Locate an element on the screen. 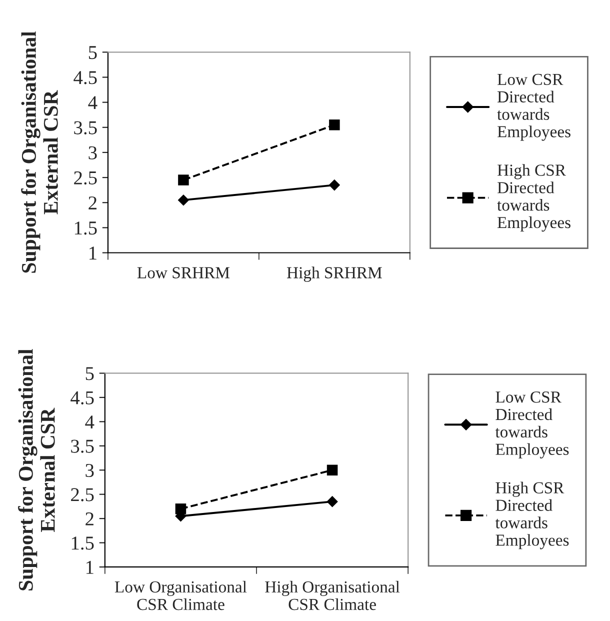  x-tick-label: High Organisational CSR Climate is located at coordinates (332, 595).